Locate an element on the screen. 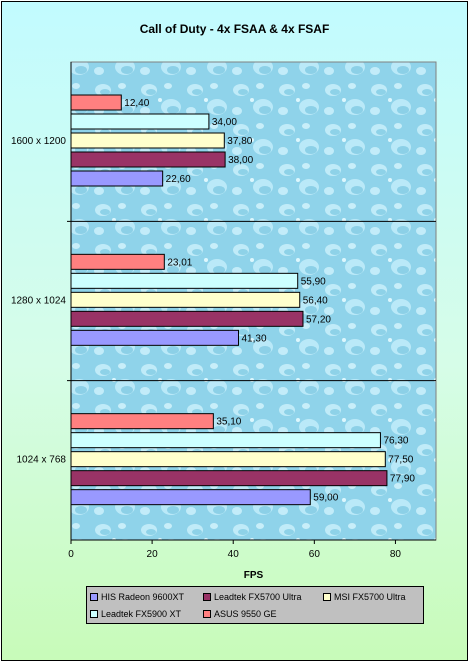  data-label: 41,30 is located at coordinates (253, 338).